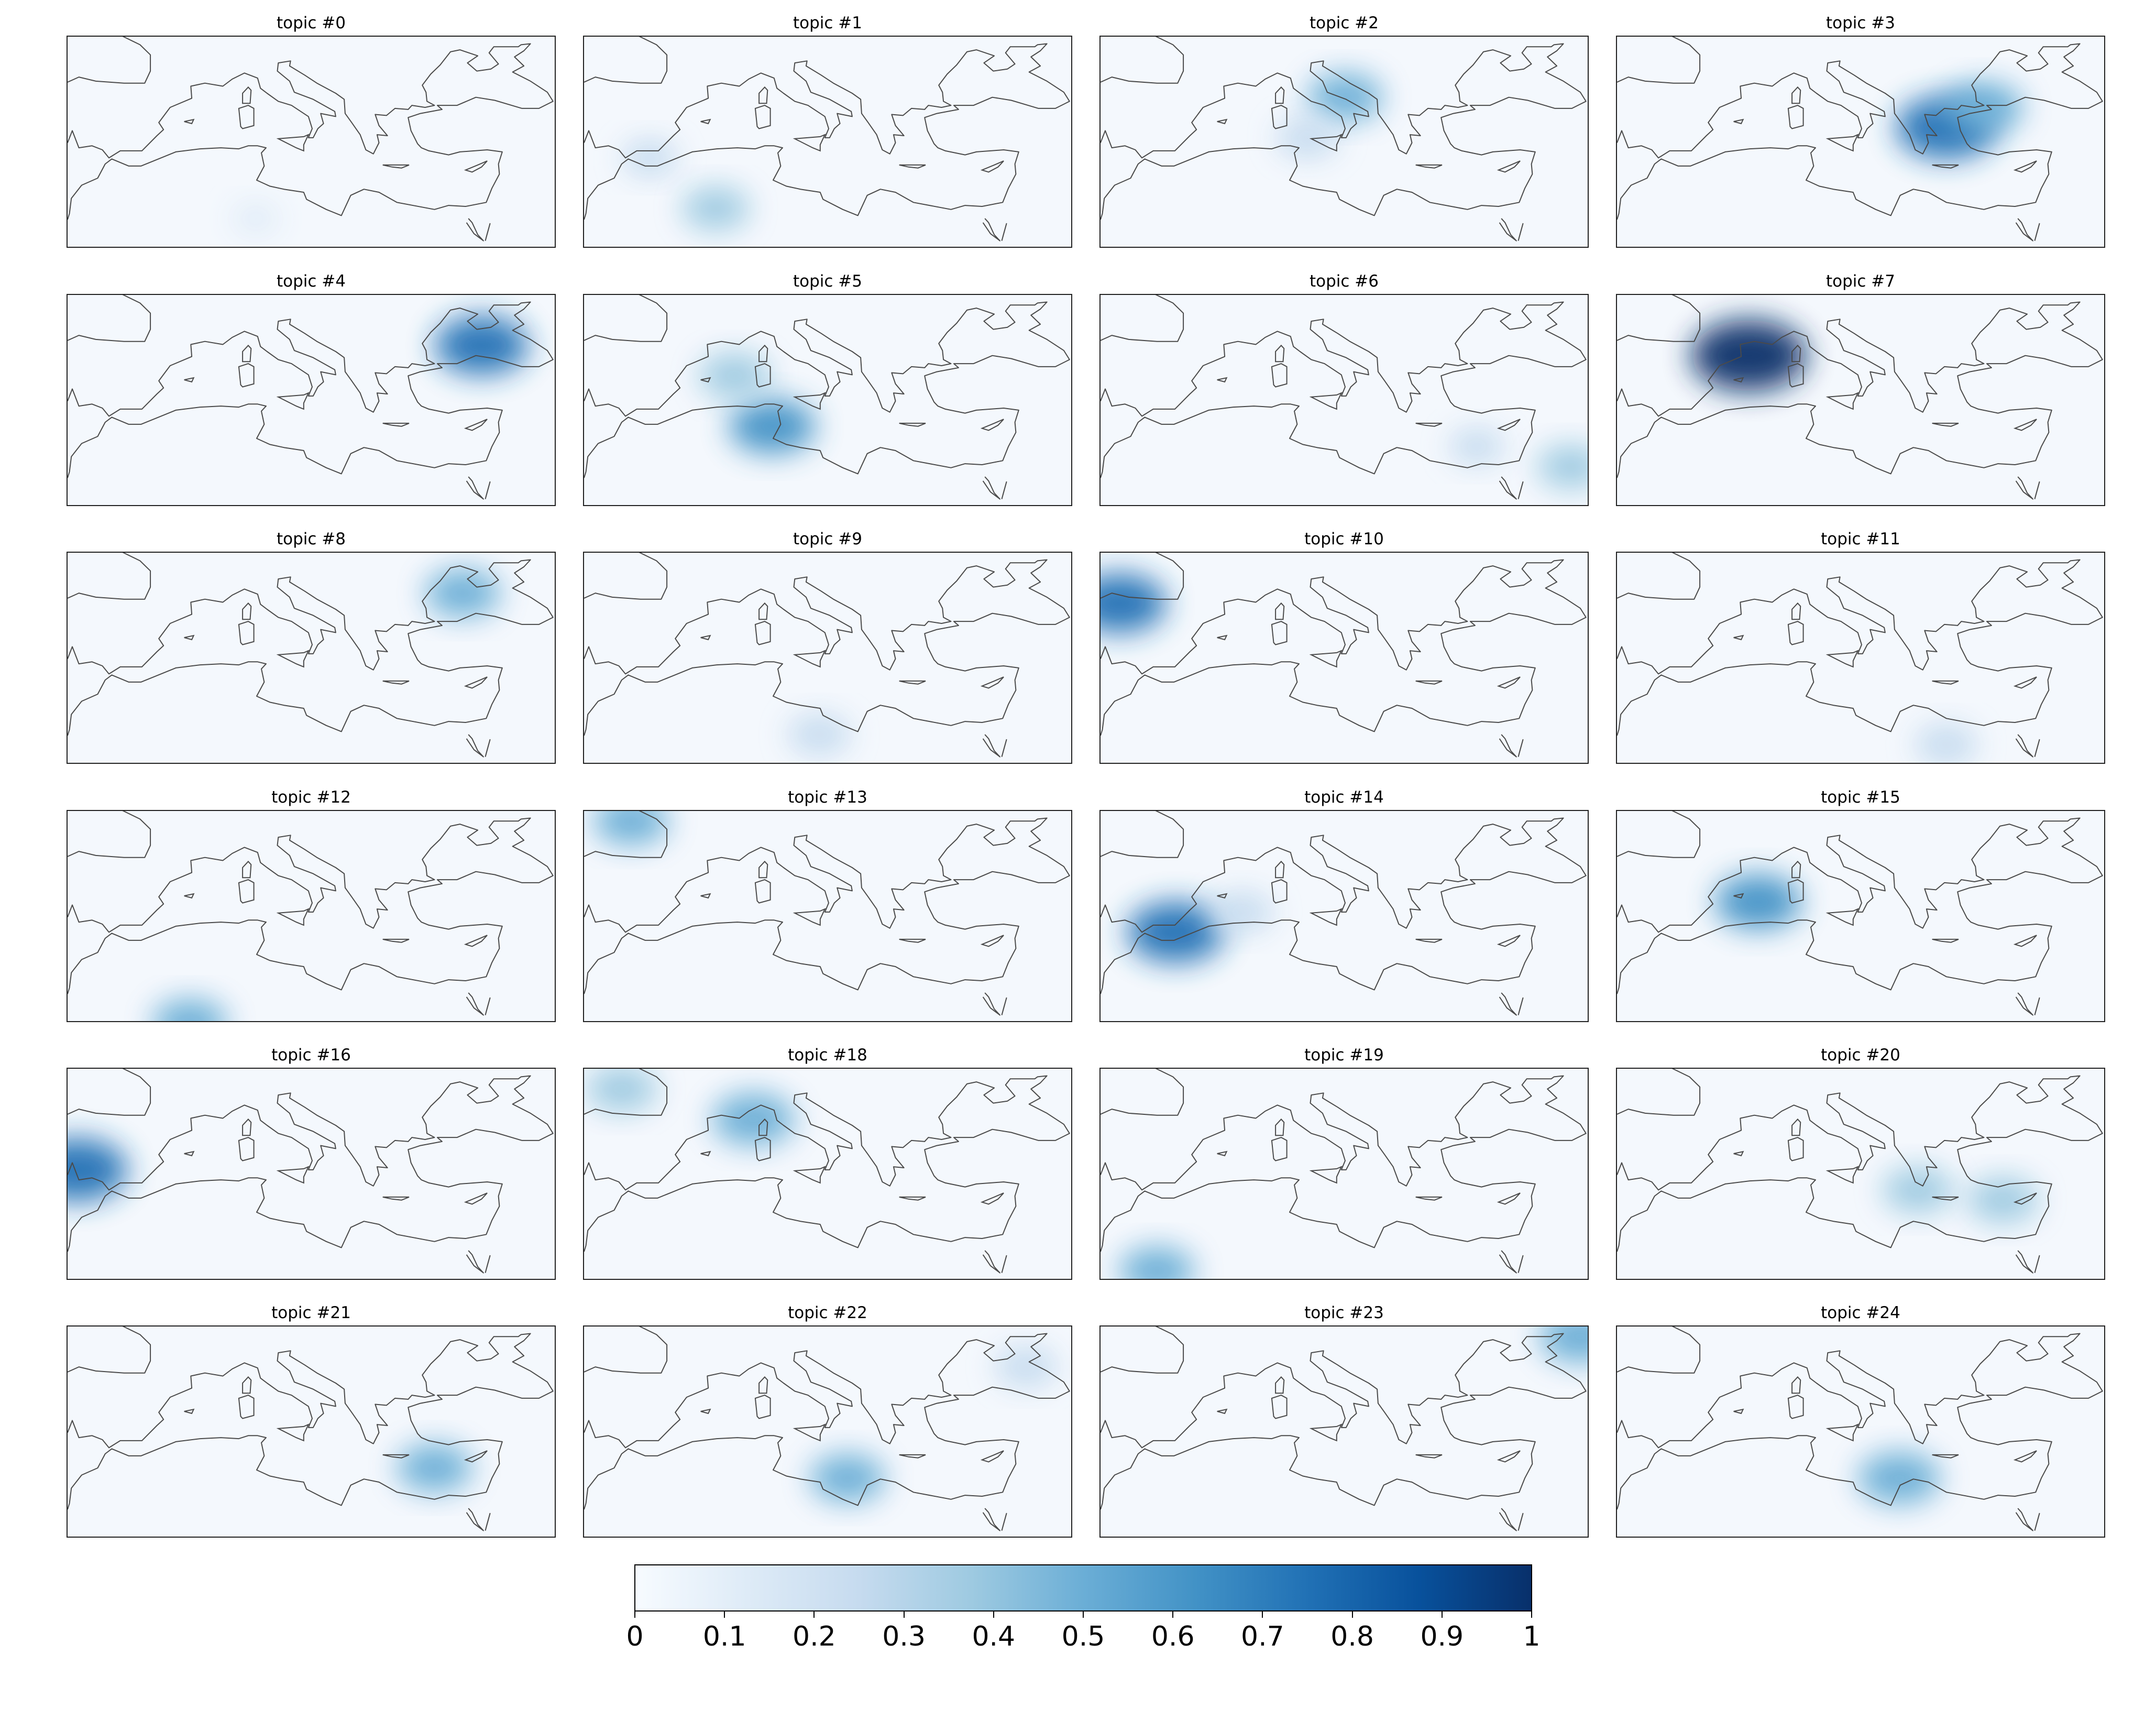 The height and width of the screenshot is (1710, 2156). Describe the element at coordinates (827, 798) in the screenshot. I see `panel-title: topic #13` at that location.